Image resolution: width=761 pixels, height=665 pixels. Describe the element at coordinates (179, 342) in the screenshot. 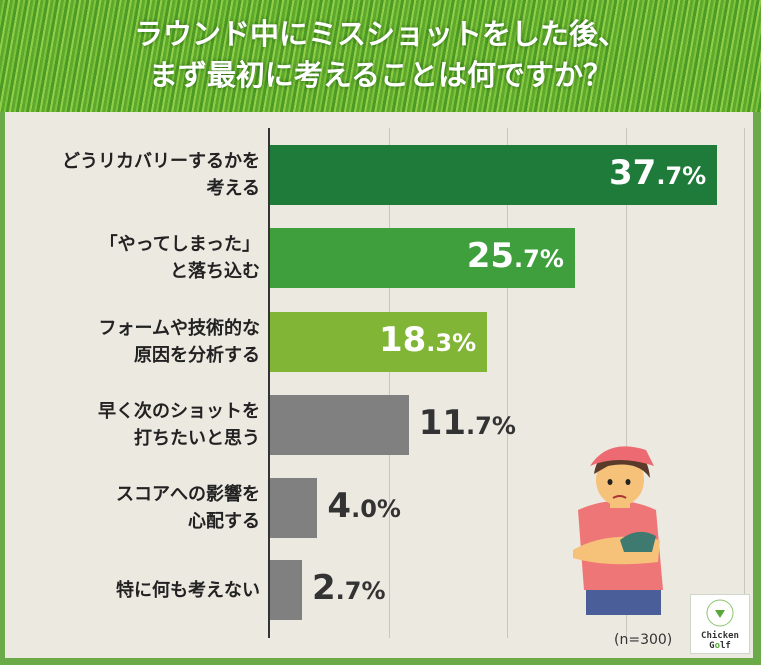

I see `category-label: フォームや技術的な 原因を分析する` at that location.